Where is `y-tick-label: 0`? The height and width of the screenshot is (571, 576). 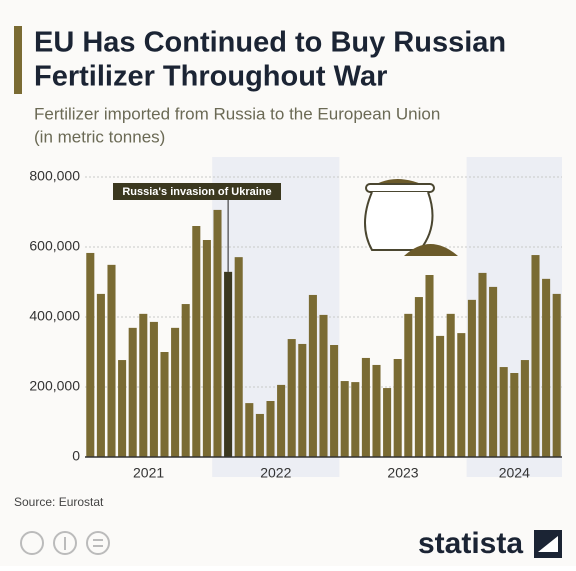 y-tick-label: 0 is located at coordinates (76, 456).